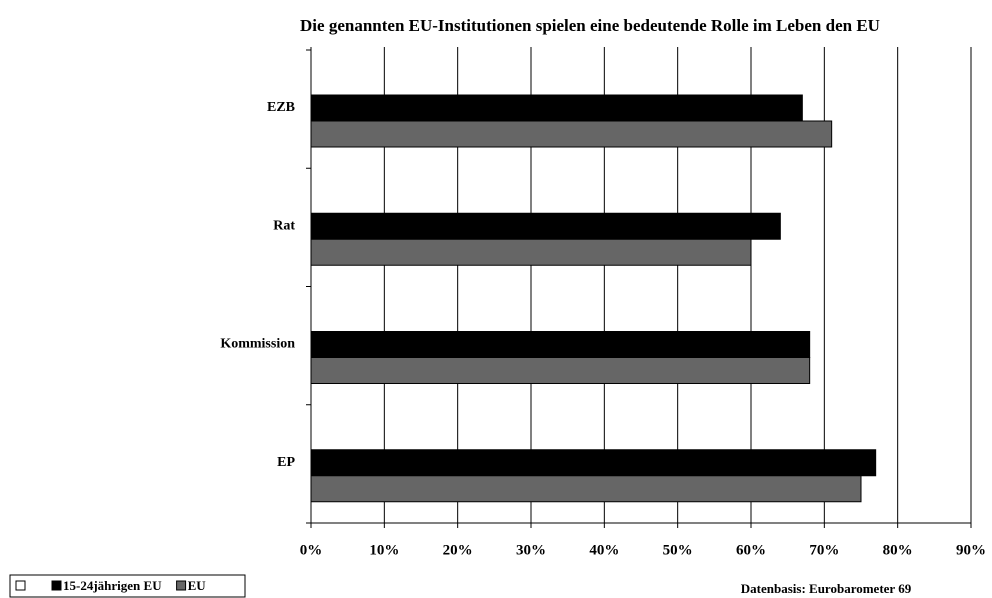 The height and width of the screenshot is (598, 992). What do you see at coordinates (458, 550) in the screenshot?
I see `x-tick-label: 20%` at bounding box center [458, 550].